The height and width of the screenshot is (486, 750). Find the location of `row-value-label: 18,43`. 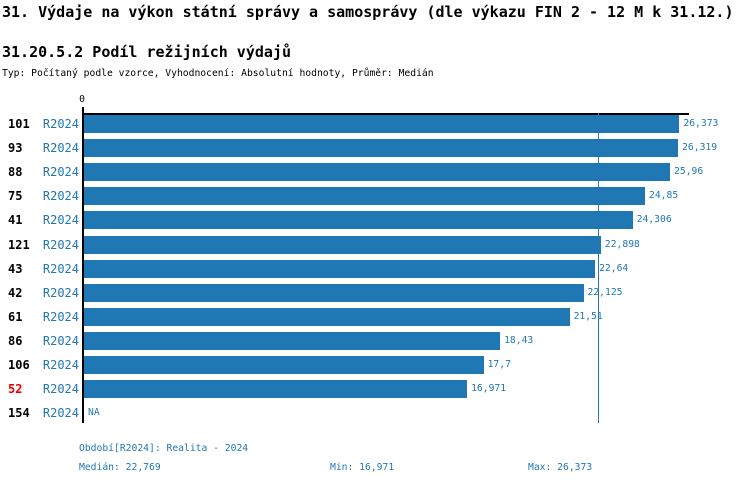

row-value-label: 18,43 is located at coordinates (519, 340).